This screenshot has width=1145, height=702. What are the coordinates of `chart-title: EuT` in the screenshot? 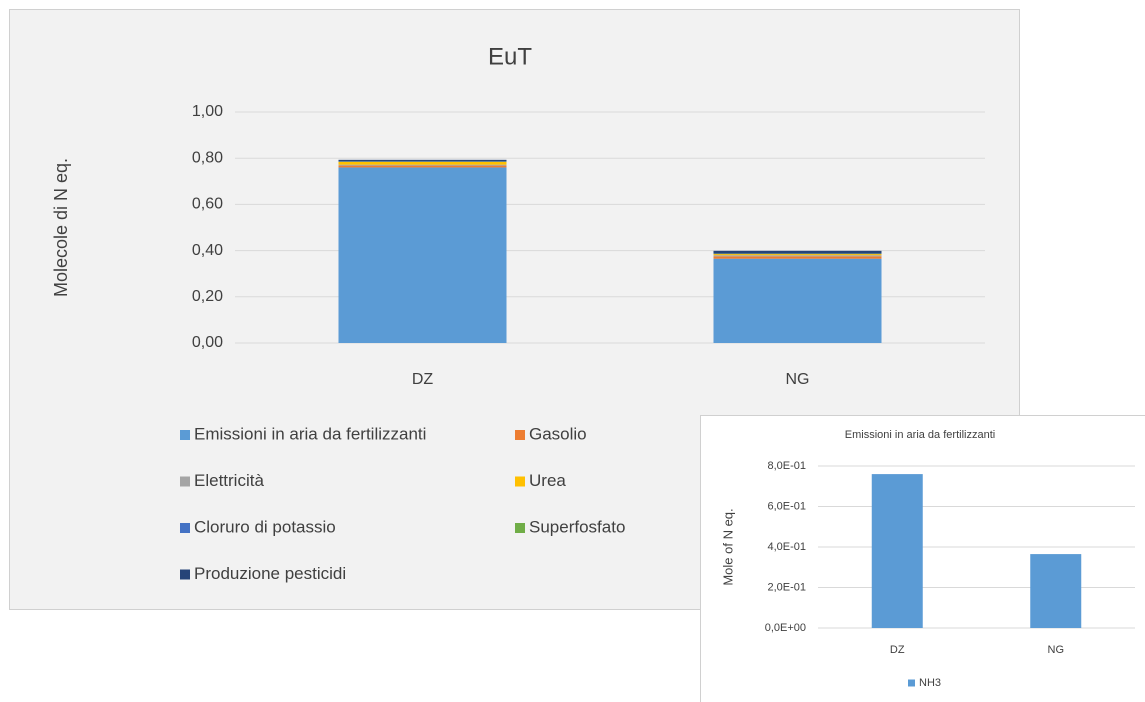 It's located at (510, 56).